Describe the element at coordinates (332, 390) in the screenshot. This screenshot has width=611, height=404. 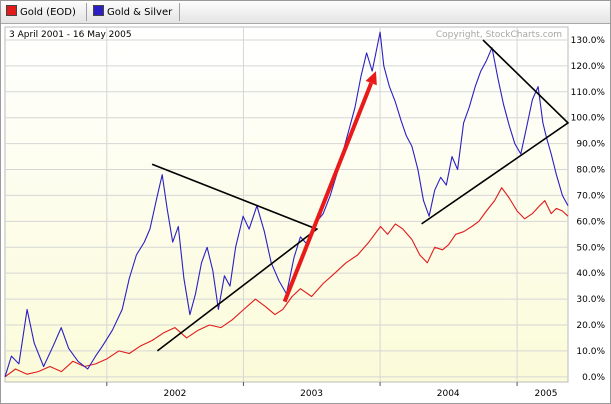
I see `x-axis: 2002 2003 2004 2005` at that location.